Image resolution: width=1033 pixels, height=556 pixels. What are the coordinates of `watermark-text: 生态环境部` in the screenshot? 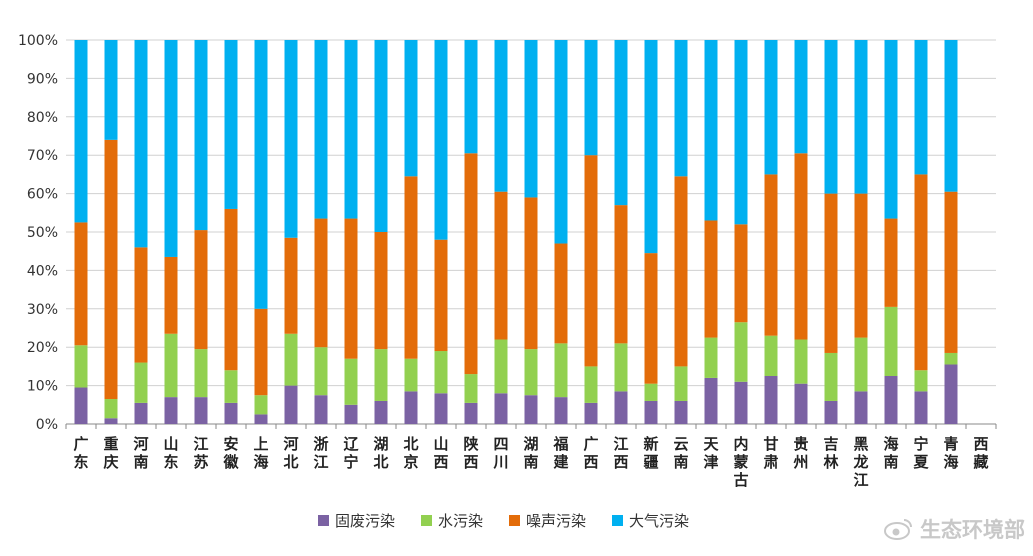 It's located at (972, 530).